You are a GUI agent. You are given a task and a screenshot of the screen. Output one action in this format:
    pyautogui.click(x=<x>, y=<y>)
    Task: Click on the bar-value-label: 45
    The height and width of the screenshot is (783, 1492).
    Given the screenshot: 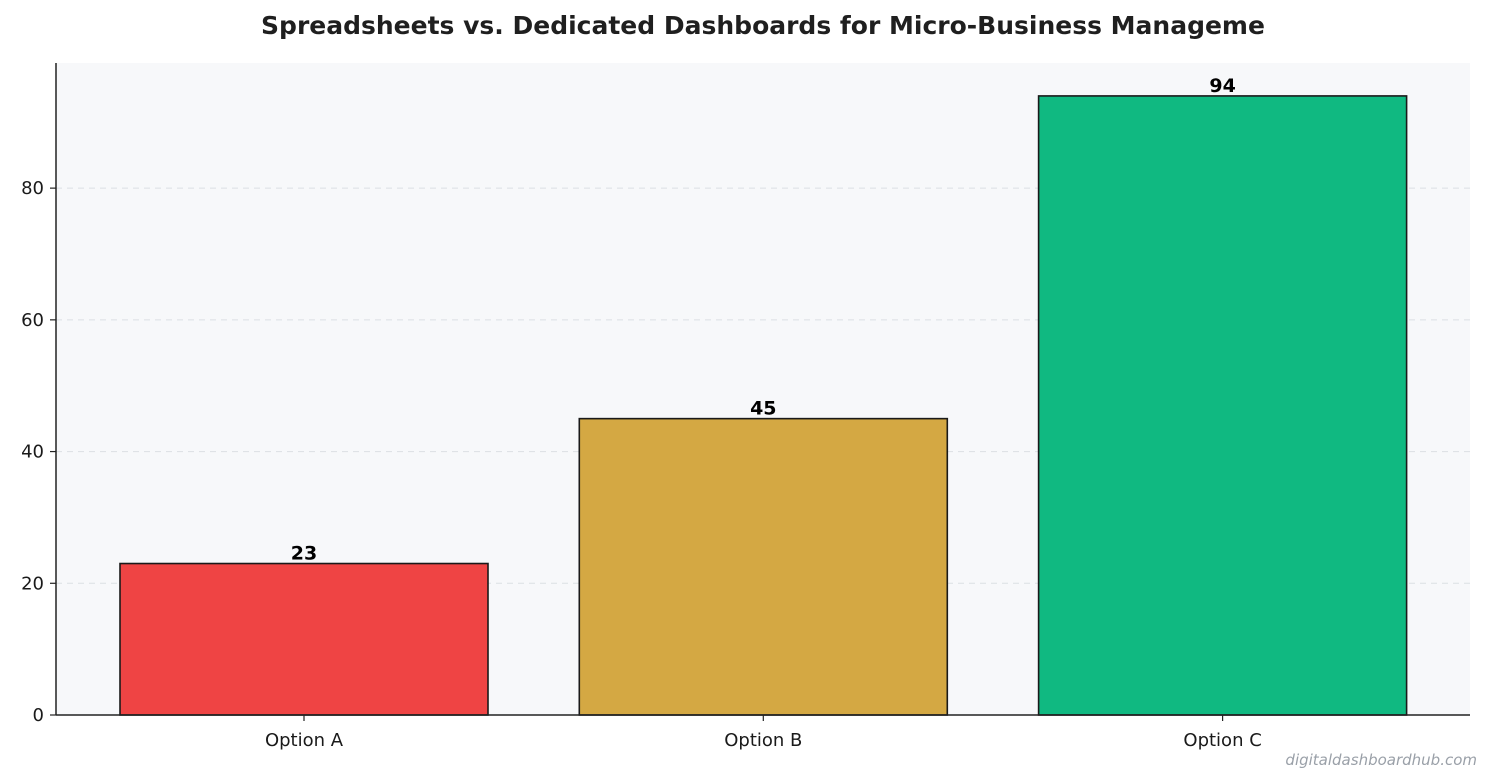 What is the action you would take?
    pyautogui.click(x=763, y=409)
    